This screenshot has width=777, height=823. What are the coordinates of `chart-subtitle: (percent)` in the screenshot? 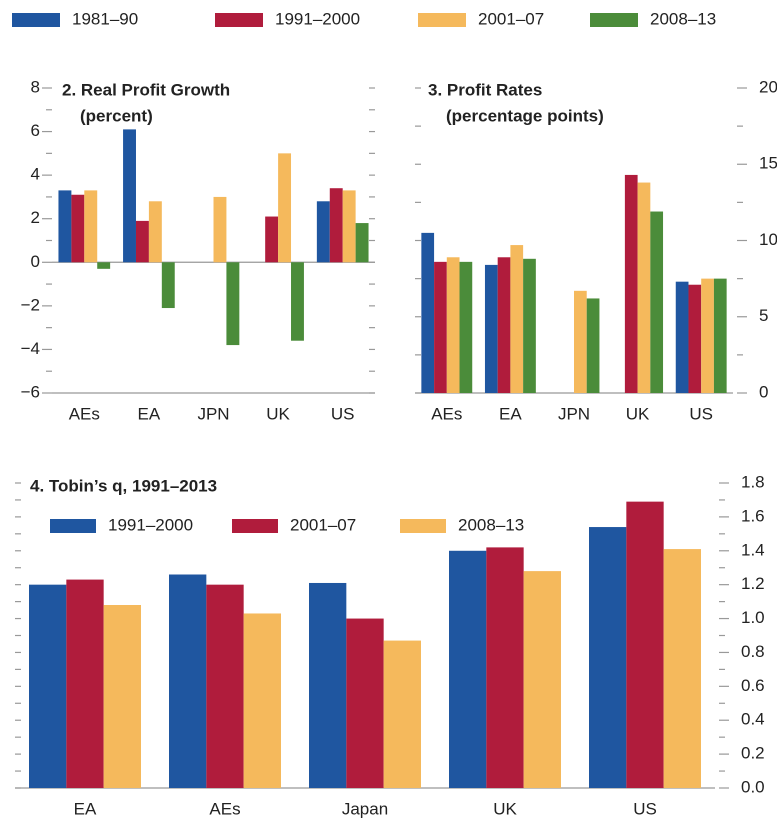 It's located at (116, 115).